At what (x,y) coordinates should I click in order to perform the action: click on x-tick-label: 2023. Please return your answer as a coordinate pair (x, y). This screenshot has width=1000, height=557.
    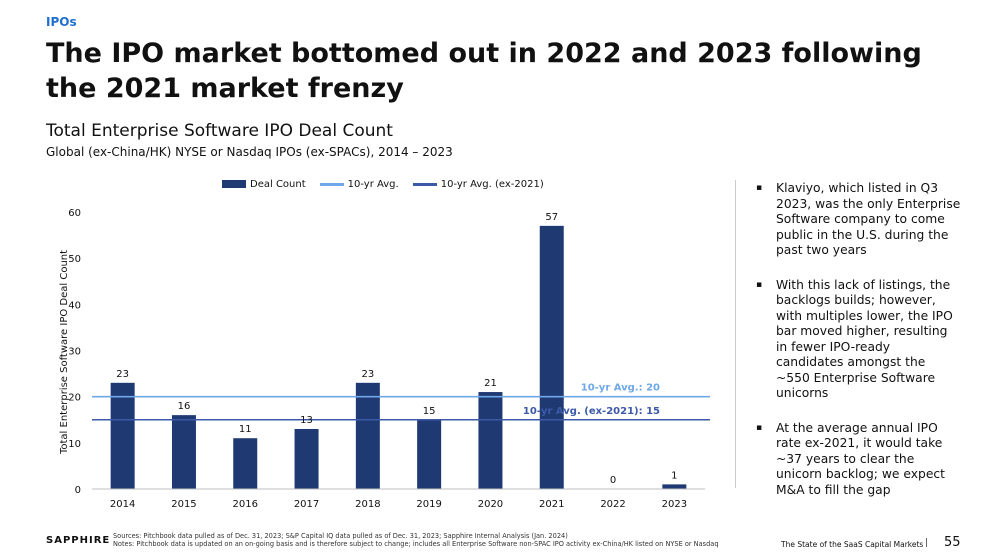
    Looking at the image, I should click on (674, 504).